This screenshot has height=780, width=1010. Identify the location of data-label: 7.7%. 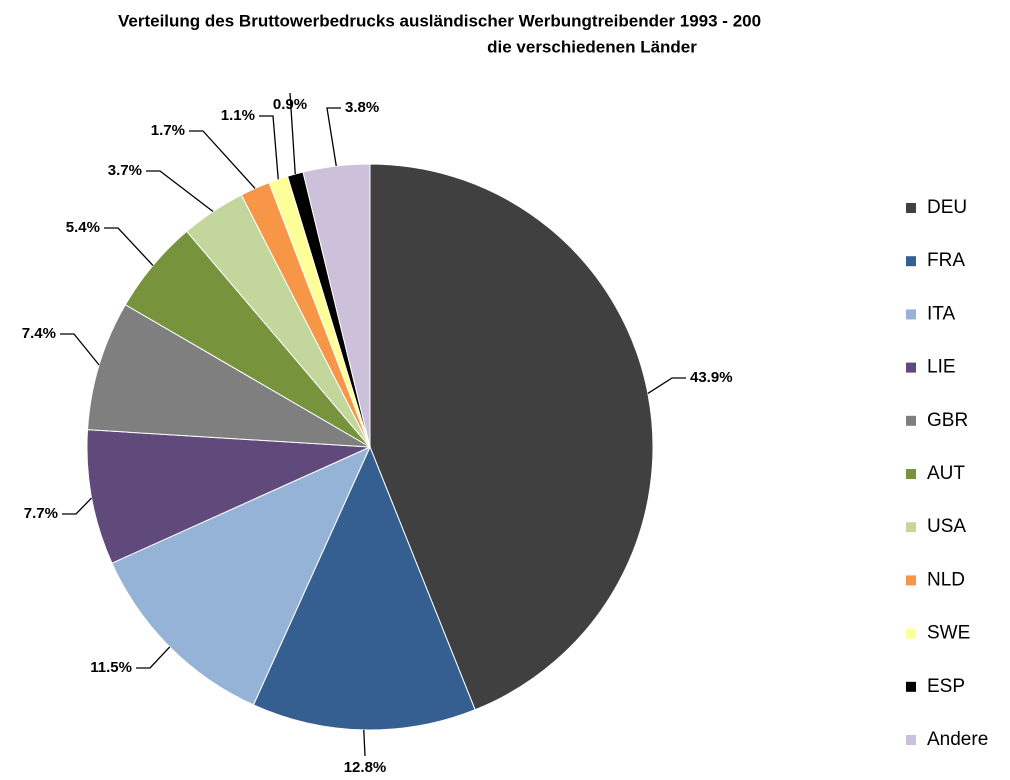
(41, 513).